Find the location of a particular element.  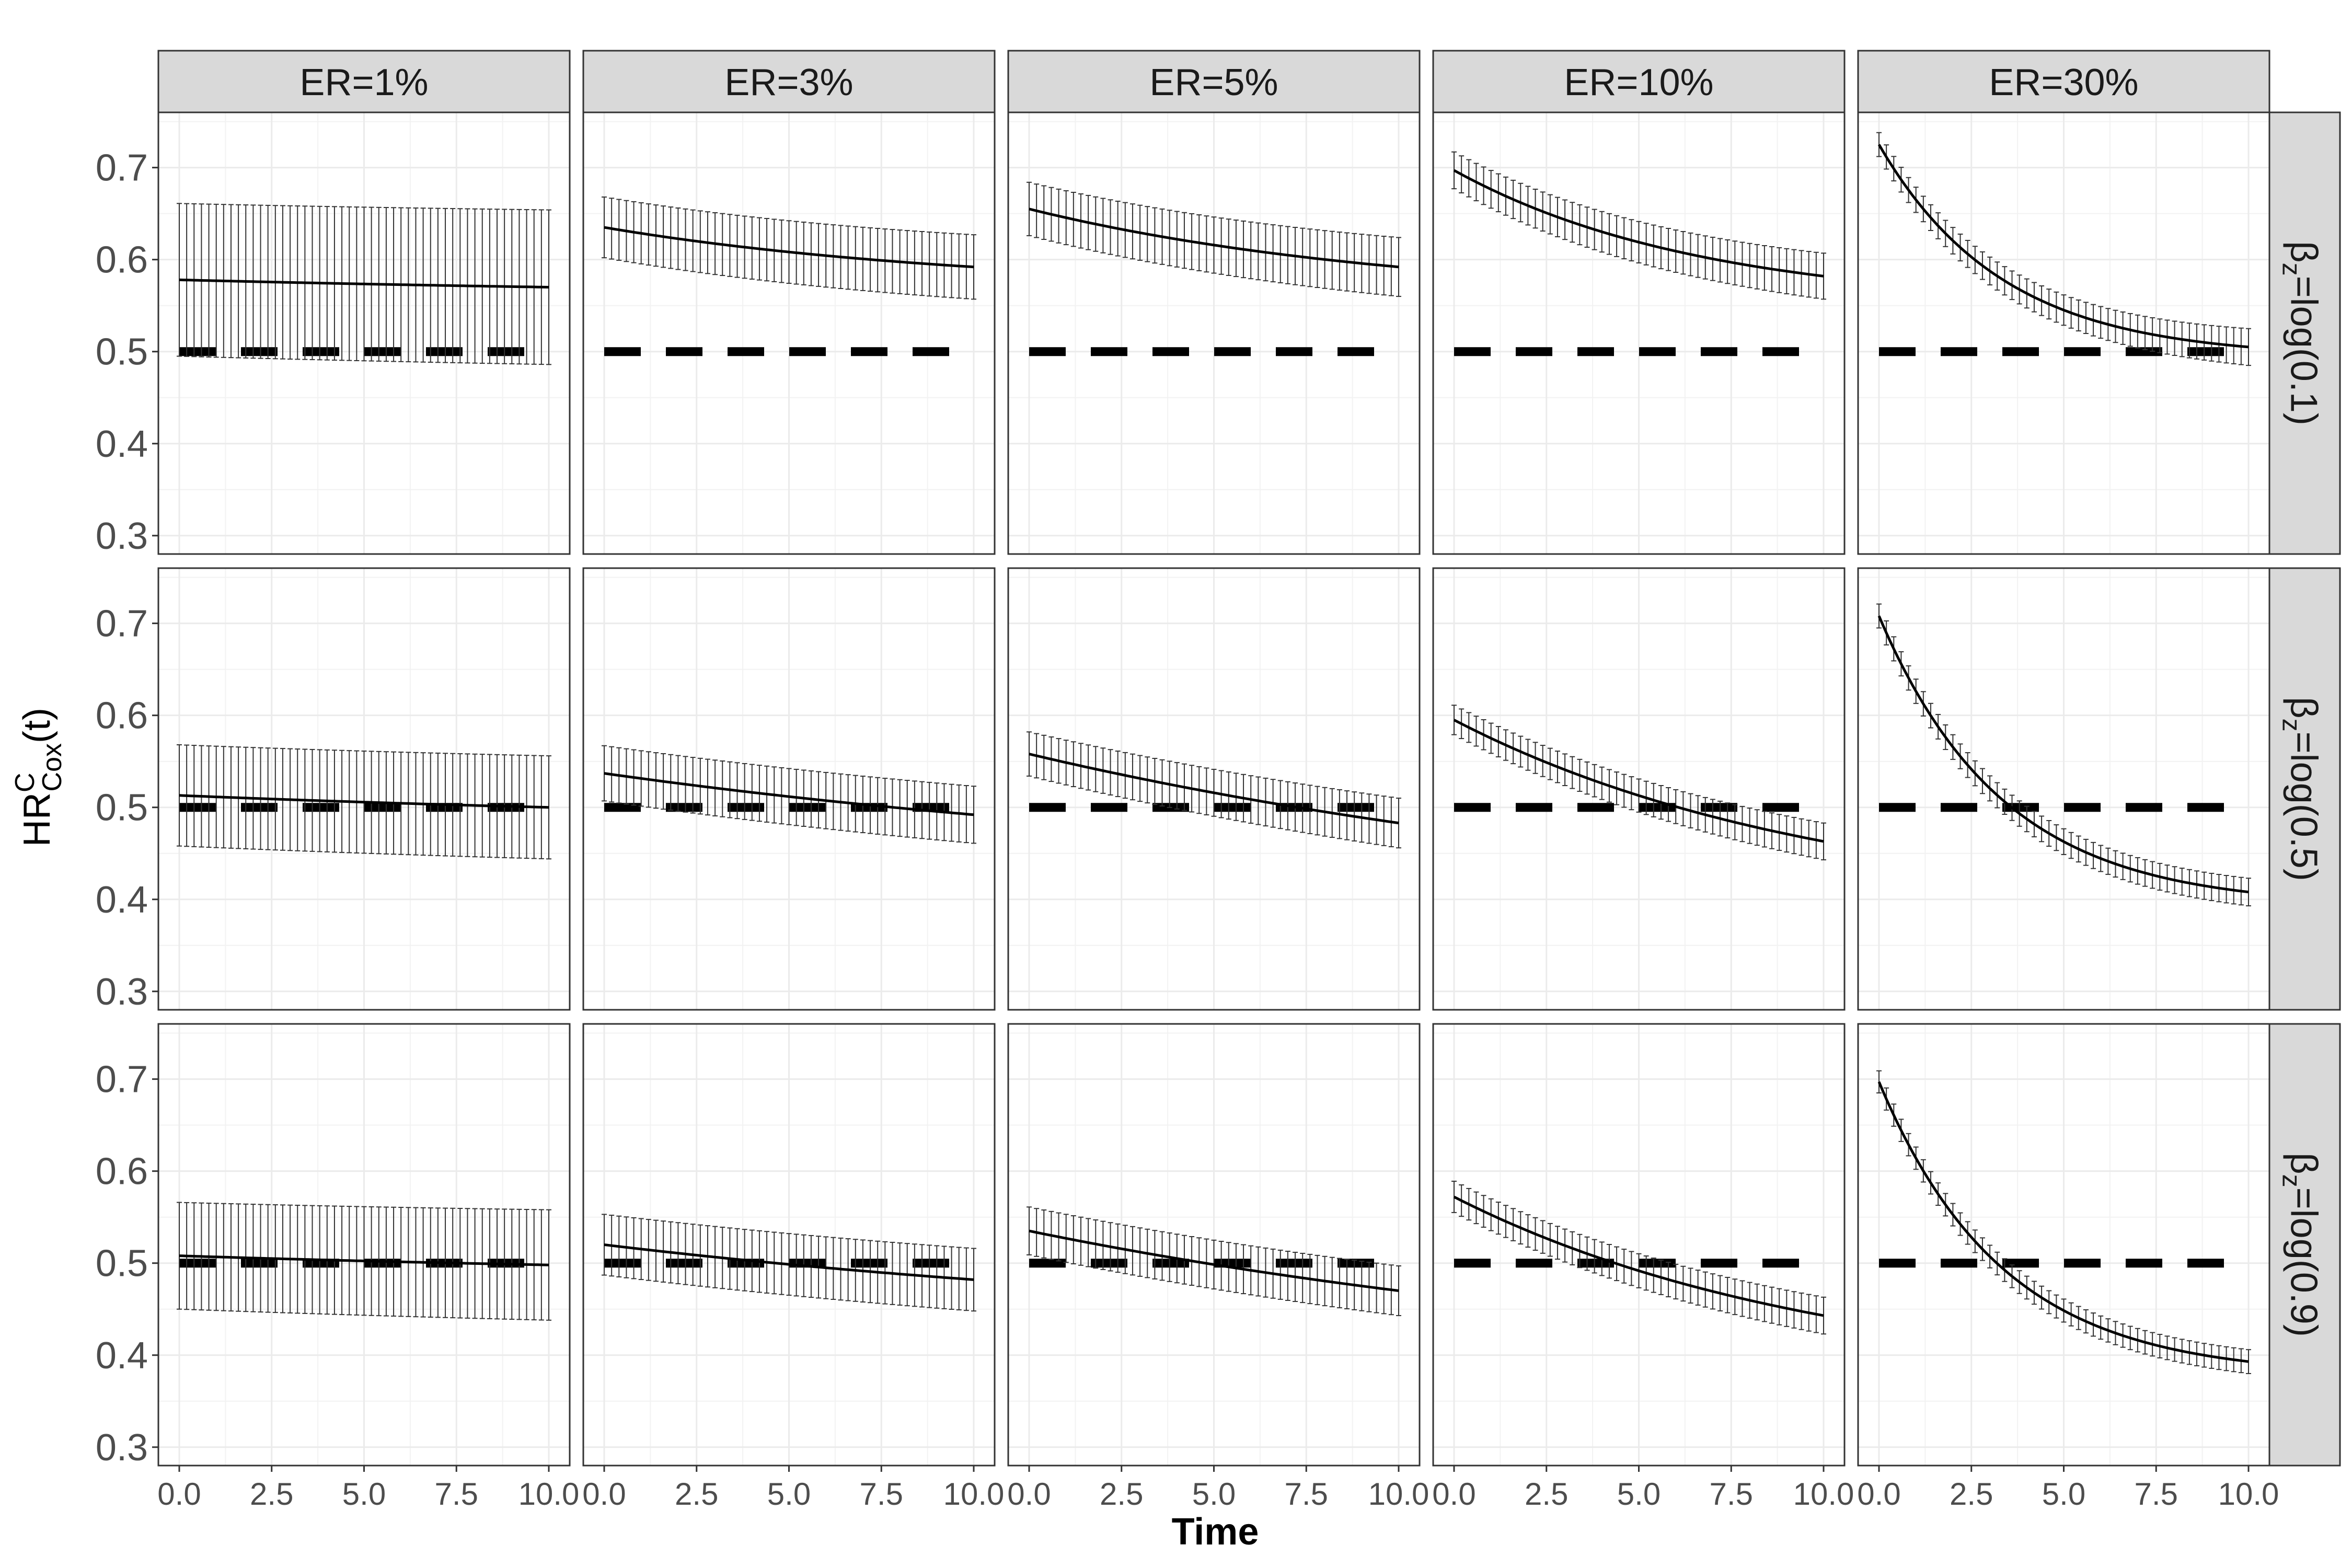

y-axis-title: HRCCox(t) is located at coordinates (38, 777).